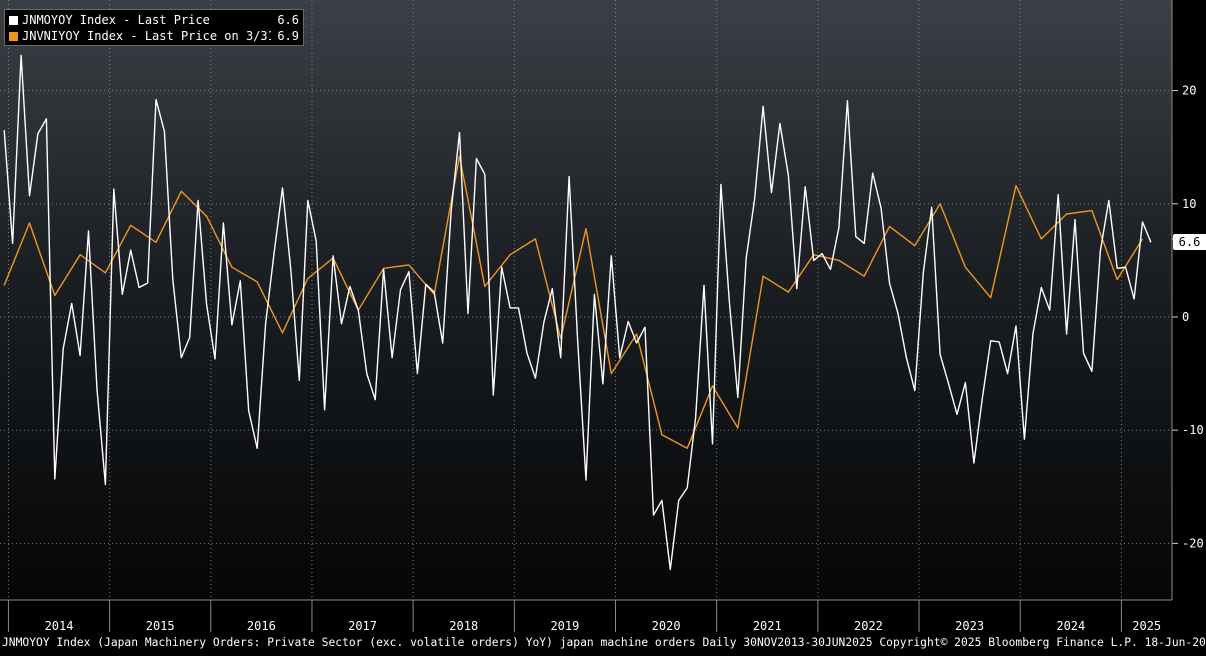 The height and width of the screenshot is (656, 1206). Describe the element at coordinates (1193, 543) in the screenshot. I see `y-tick-label: -20` at that location.